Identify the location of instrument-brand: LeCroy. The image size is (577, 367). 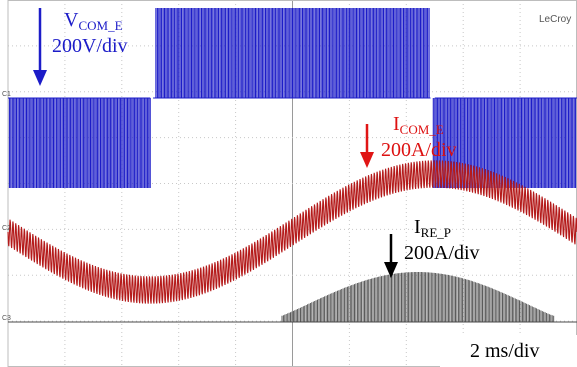
(555, 19).